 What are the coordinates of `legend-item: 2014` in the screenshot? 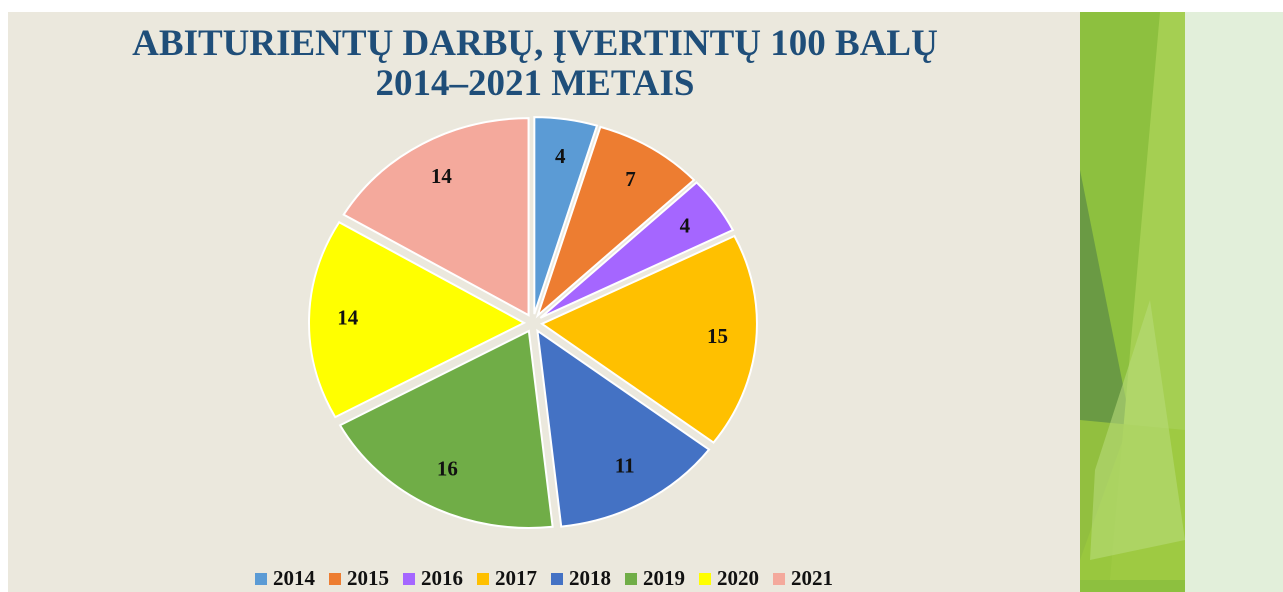 It's located at (285, 578).